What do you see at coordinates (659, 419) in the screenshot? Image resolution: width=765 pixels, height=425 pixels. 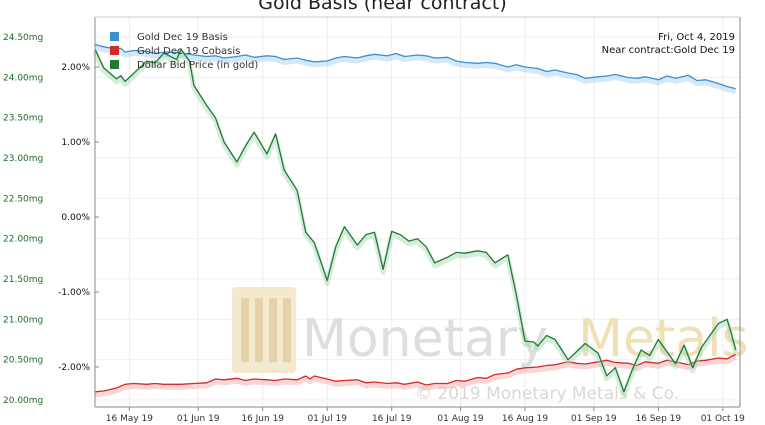 I see `x-tick-label: 16 Sep 19` at bounding box center [659, 419].